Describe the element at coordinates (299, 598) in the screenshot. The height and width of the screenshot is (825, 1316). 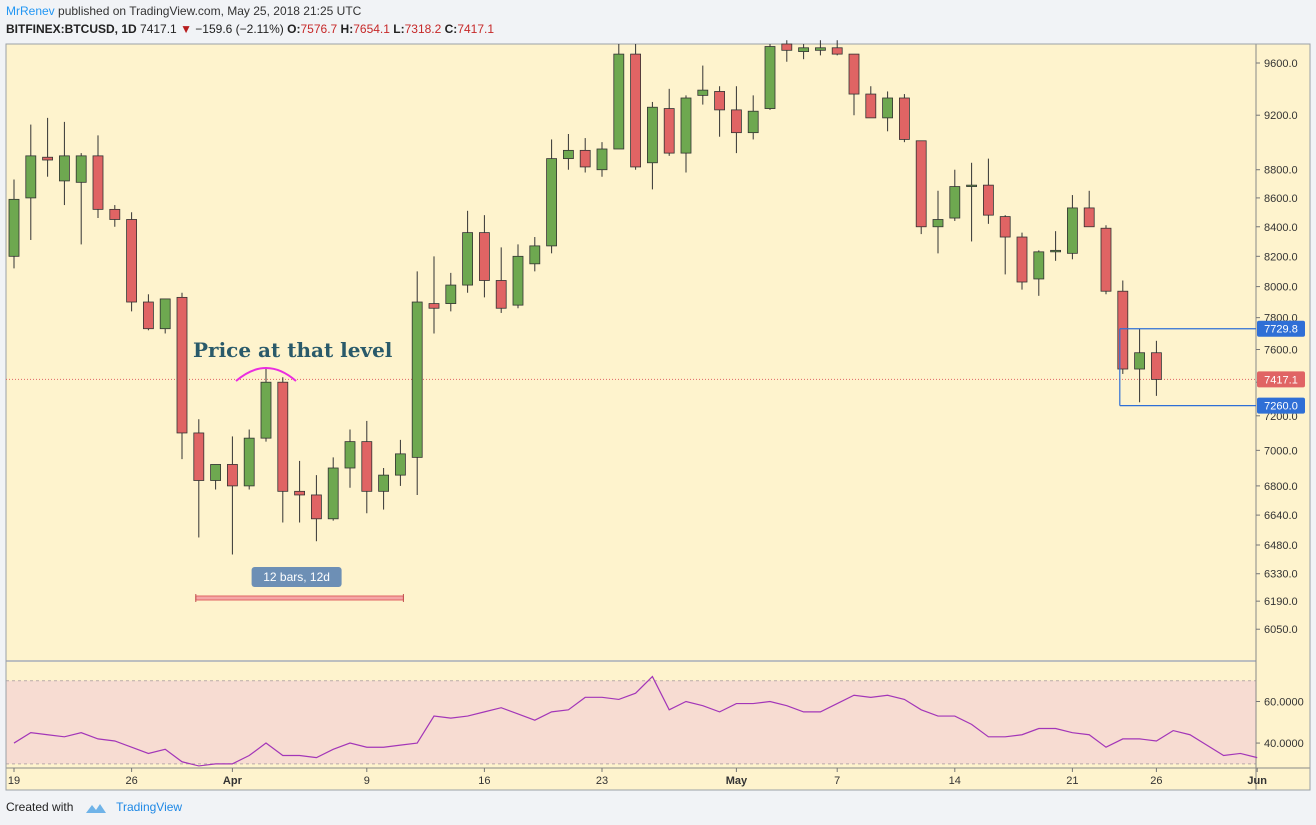
I see `measure-bar` at that location.